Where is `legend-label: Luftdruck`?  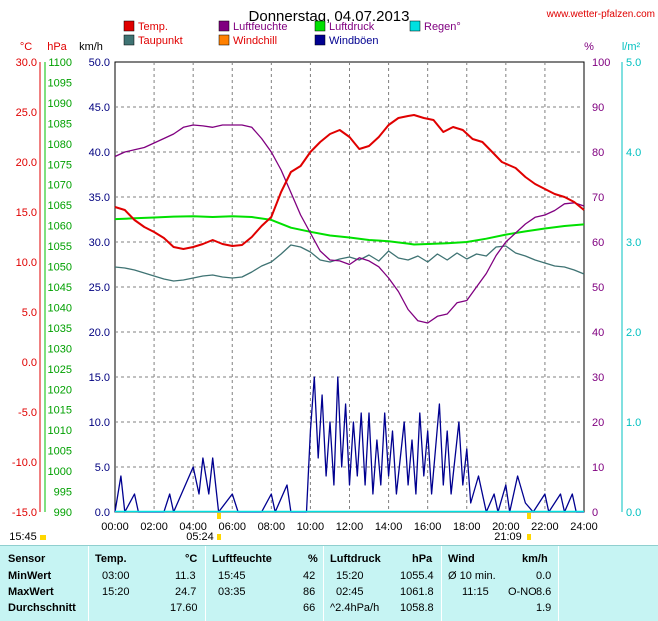 legend-label: Luftdruck is located at coordinates (352, 27).